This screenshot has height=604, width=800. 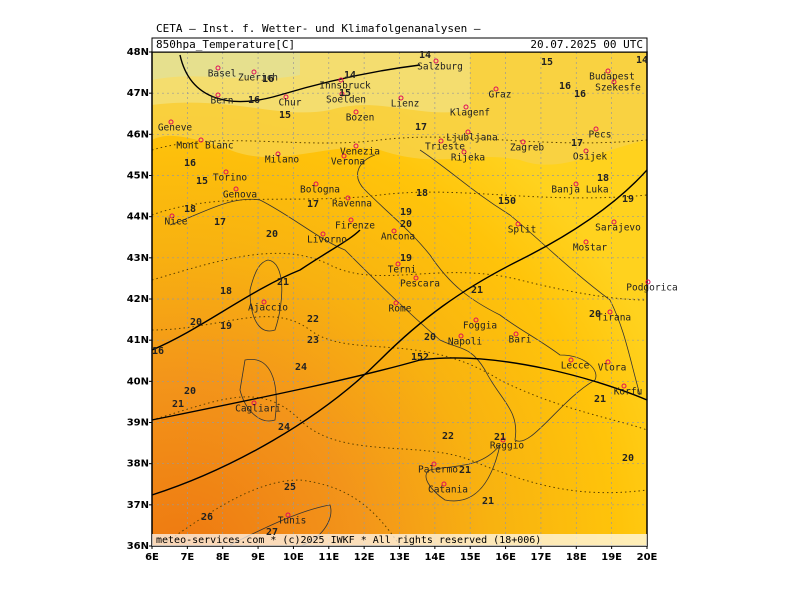 I want to click on contour-label: 22, so click(x=313, y=319).